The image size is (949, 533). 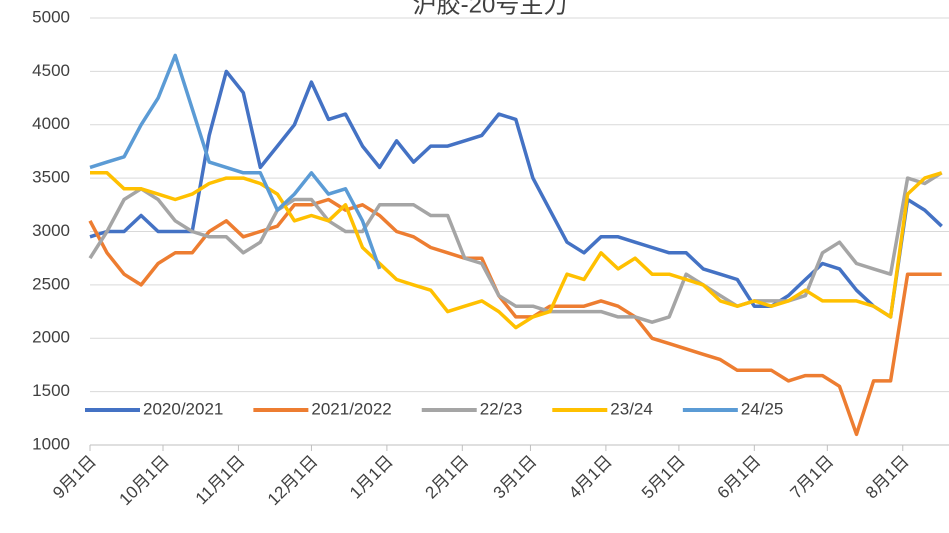 I want to click on legend-label: 24/25, so click(x=762, y=408).